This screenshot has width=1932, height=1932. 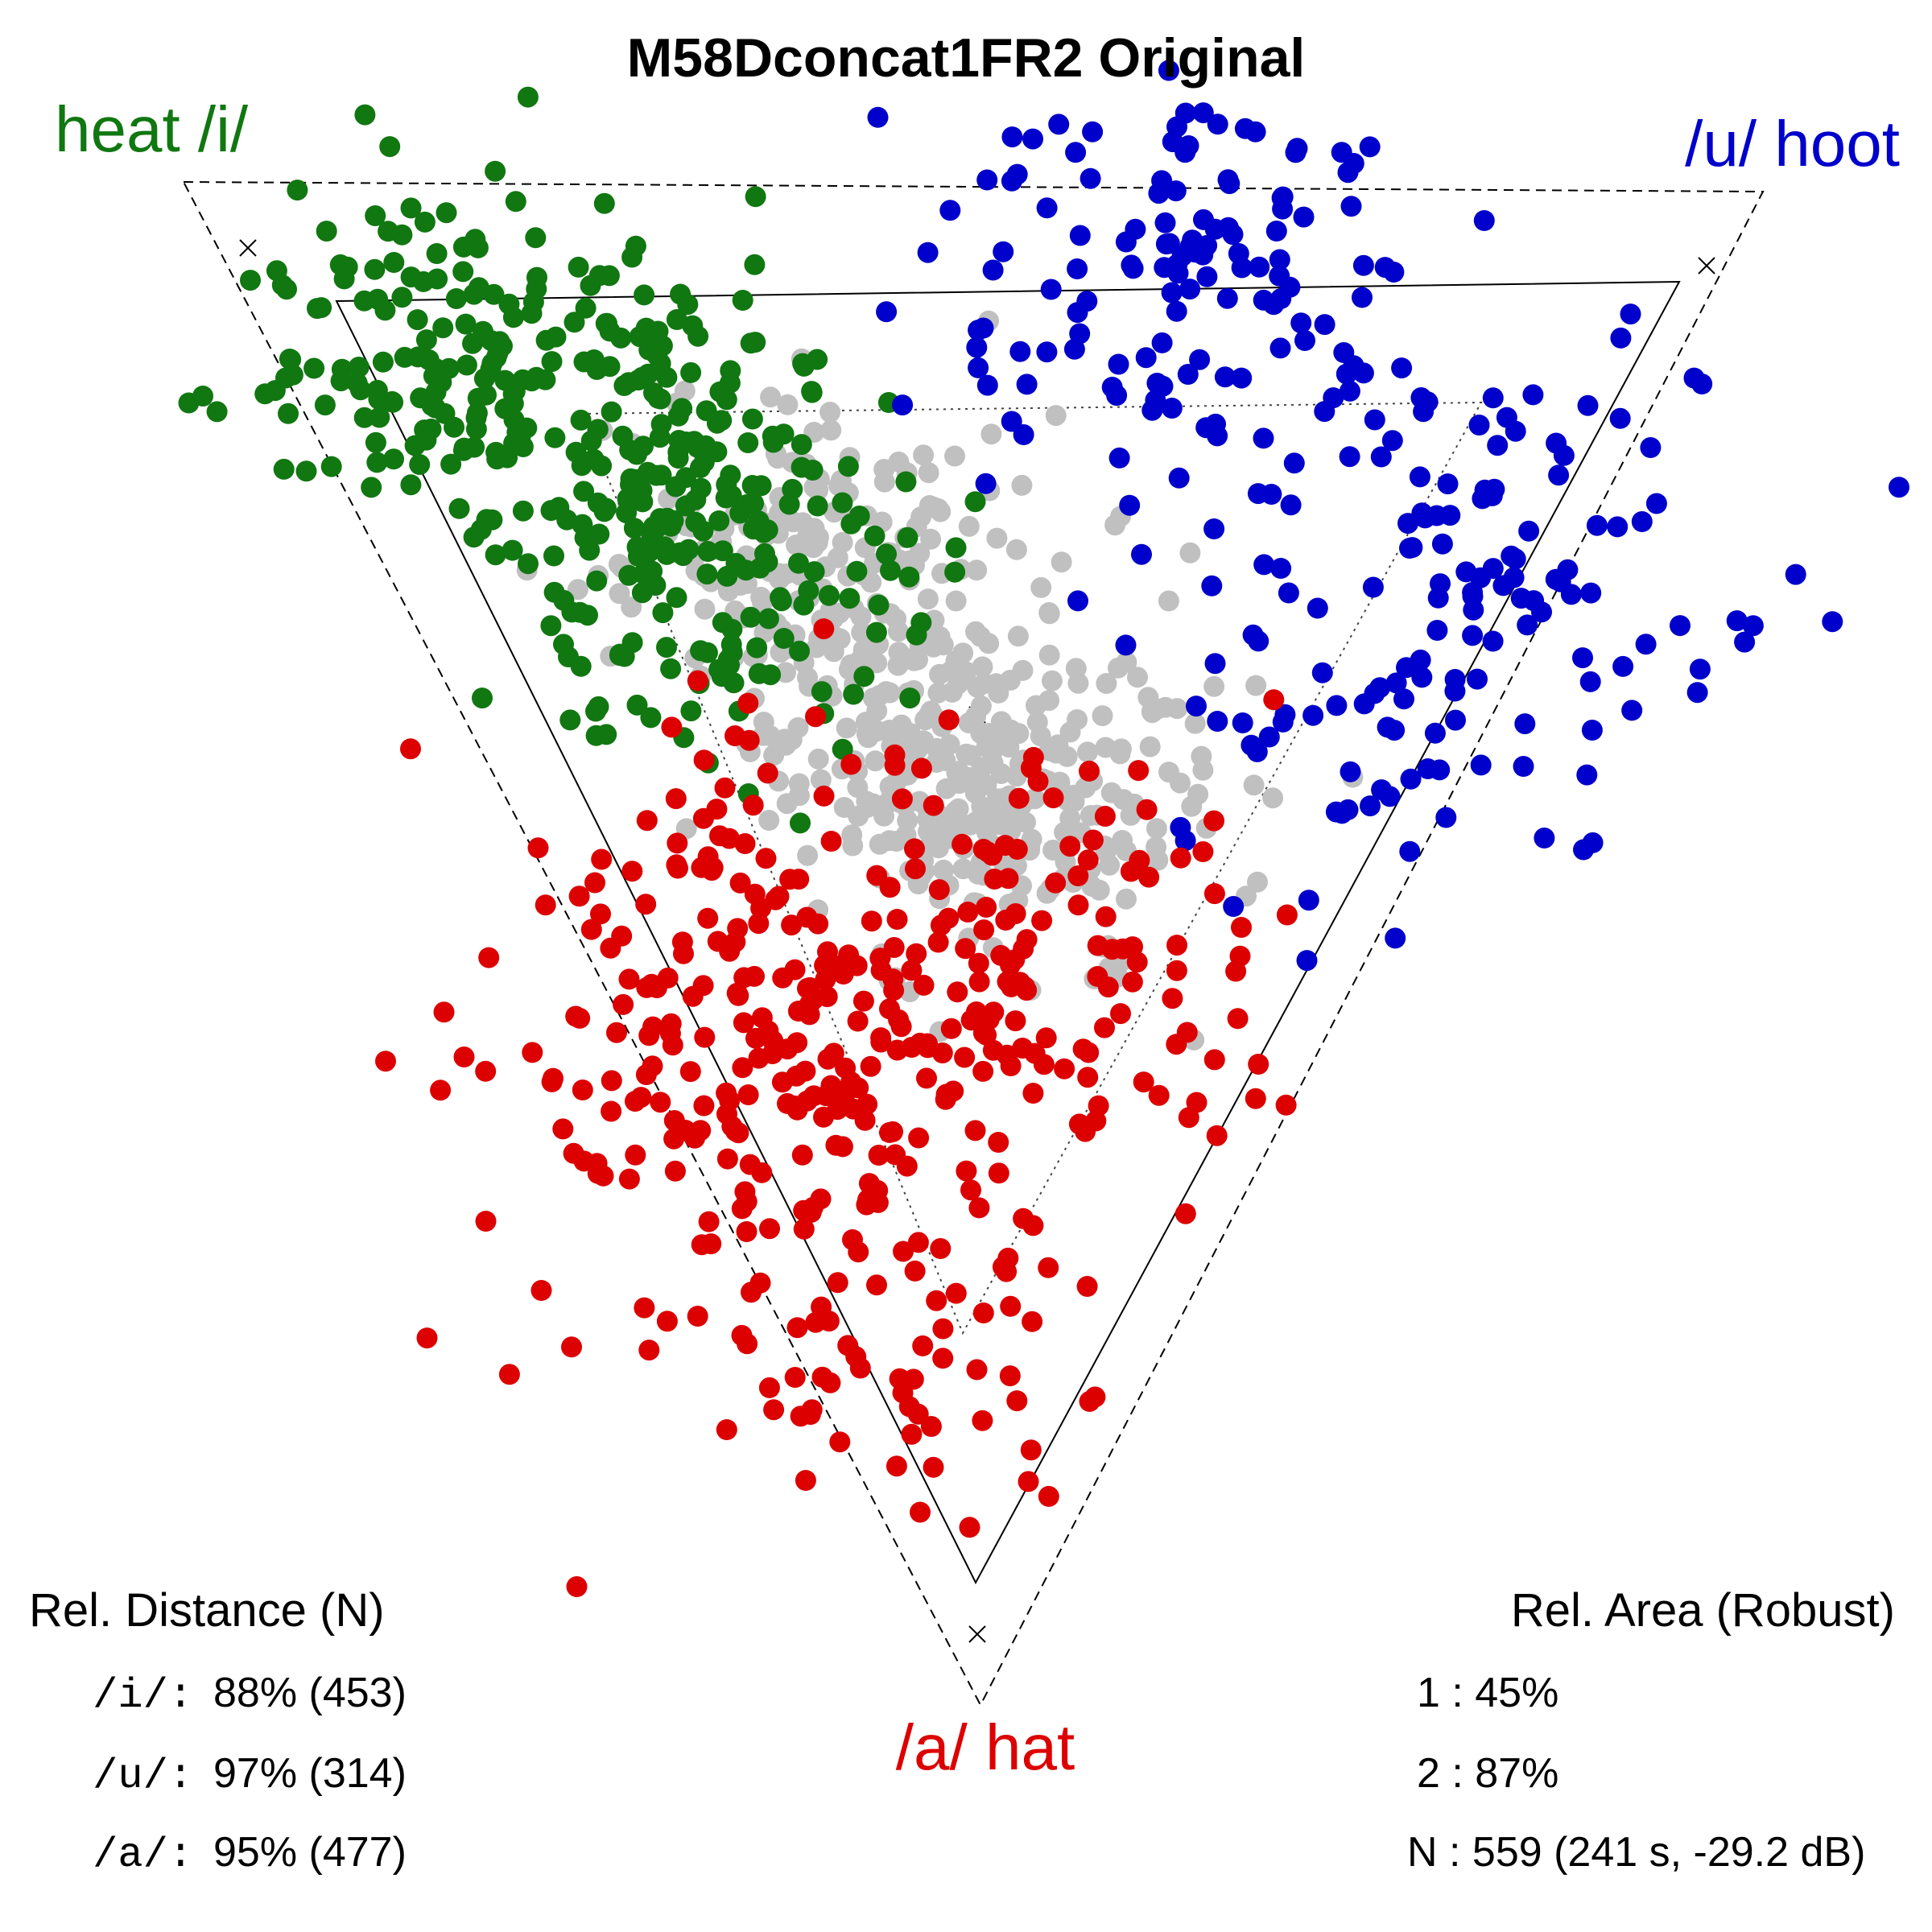 I want to click on corner-label-a: /a/ hat, so click(x=985, y=1747).